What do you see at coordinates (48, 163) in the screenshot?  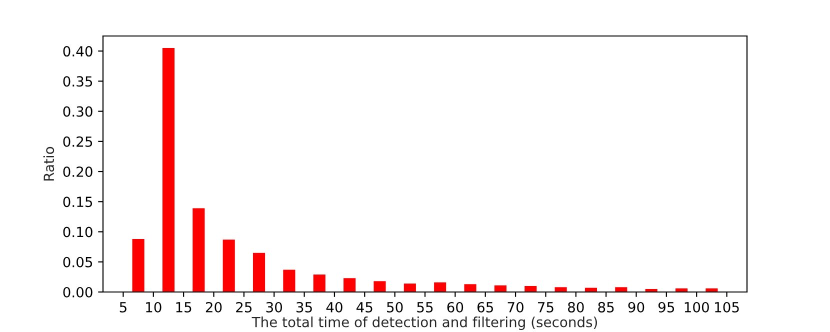 I see `y-axis-title: Ratio` at bounding box center [48, 163].